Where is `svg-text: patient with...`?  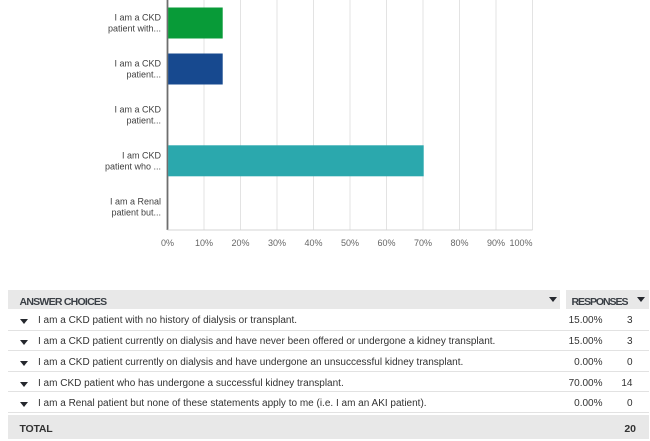 svg-text: patient with... is located at coordinates (134, 29).